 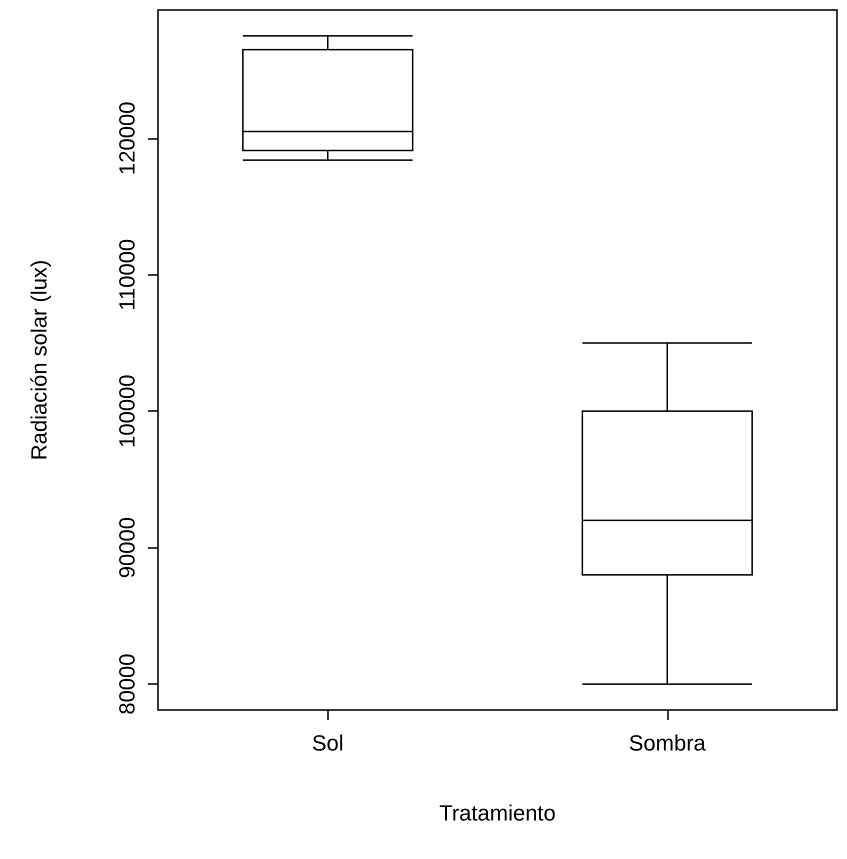 What do you see at coordinates (328, 743) in the screenshot?
I see `x-tick-label: Sol` at bounding box center [328, 743].